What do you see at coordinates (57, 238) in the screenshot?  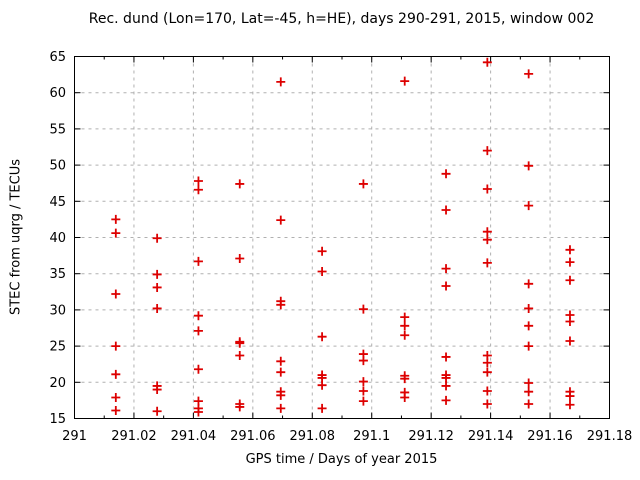 I see `y-tick-label: 40` at bounding box center [57, 238].